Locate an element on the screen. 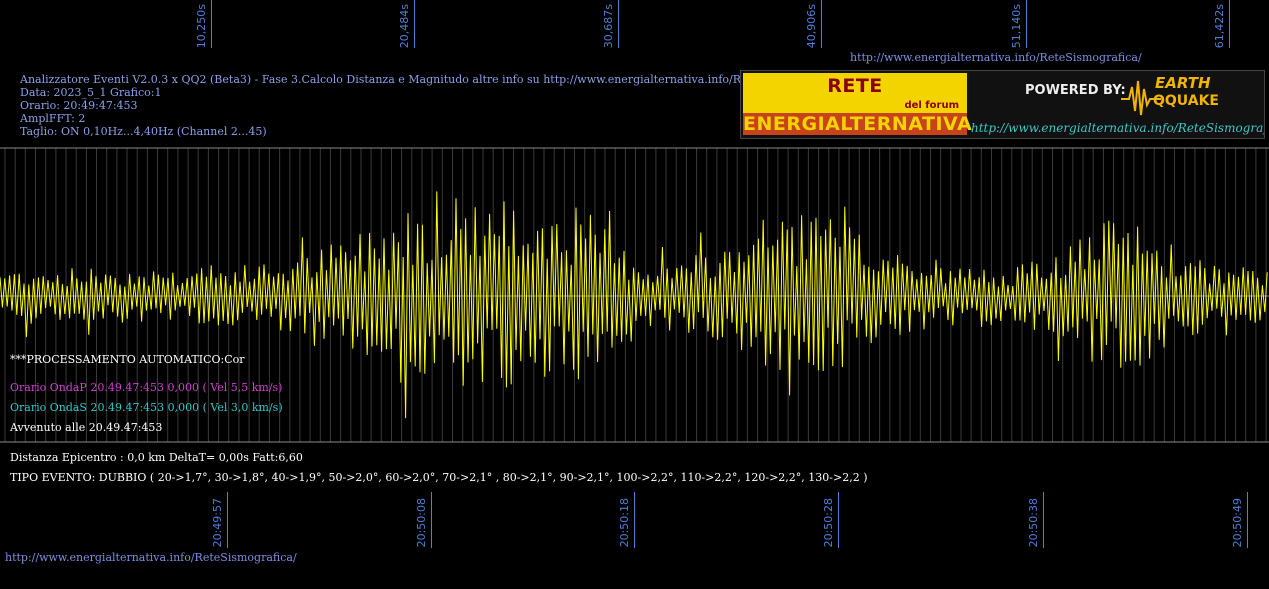 This screenshot has height=589, width=1269. top-tick: 10,250s is located at coordinates (205, 24).